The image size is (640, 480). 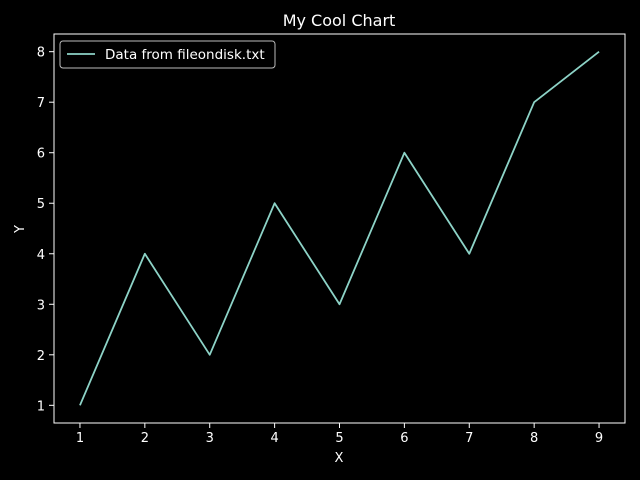 What do you see at coordinates (41, 53) in the screenshot?
I see `y-tick-label: 8` at bounding box center [41, 53].